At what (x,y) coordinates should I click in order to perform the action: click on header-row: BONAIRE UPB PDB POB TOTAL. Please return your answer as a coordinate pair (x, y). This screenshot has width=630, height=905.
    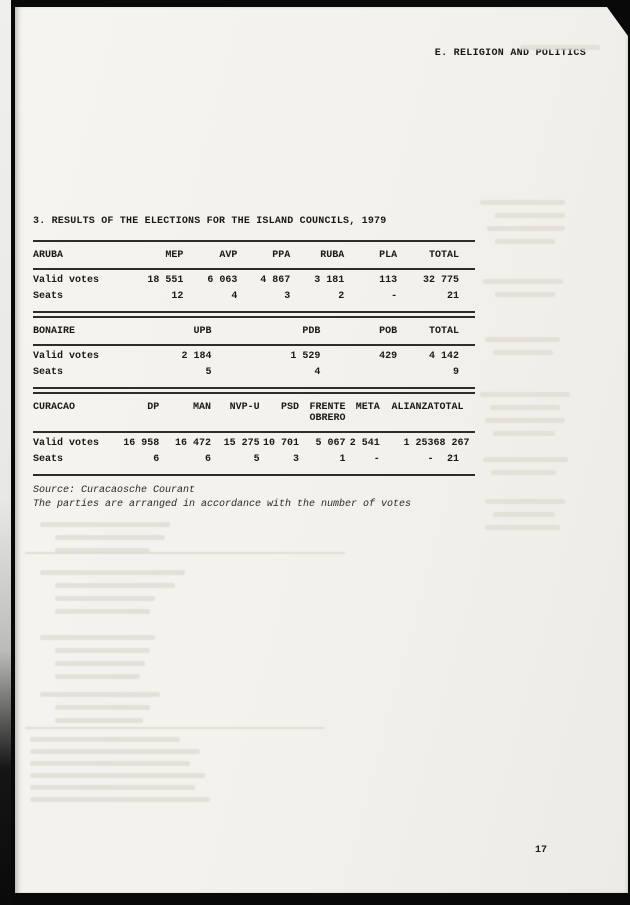
    Looking at the image, I should click on (254, 331).